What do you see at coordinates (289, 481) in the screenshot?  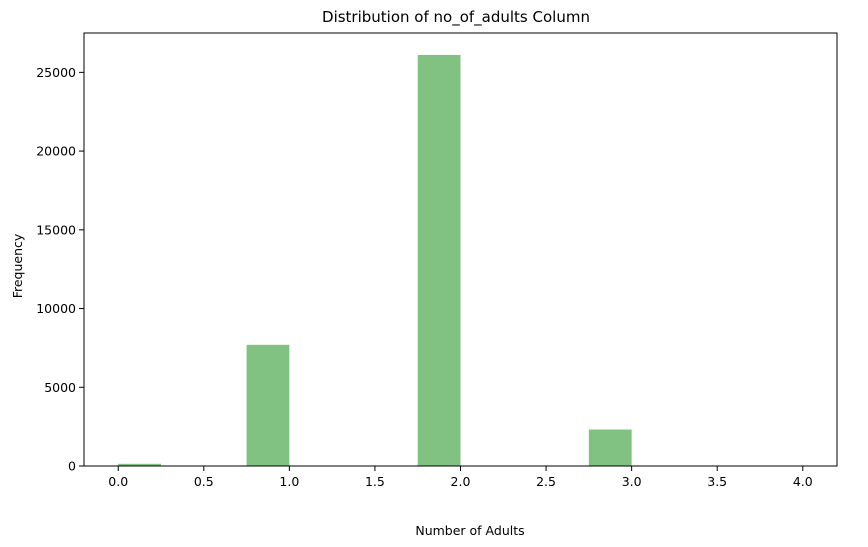 I see `x-tick-label: 1.0` at bounding box center [289, 481].